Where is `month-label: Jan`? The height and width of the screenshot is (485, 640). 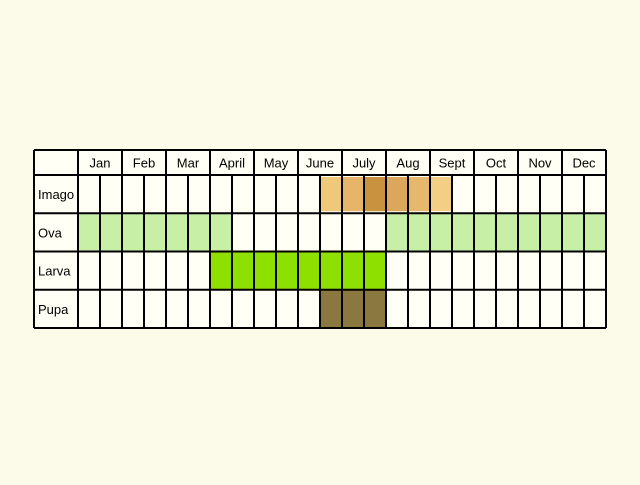 month-label: Jan is located at coordinates (100, 163).